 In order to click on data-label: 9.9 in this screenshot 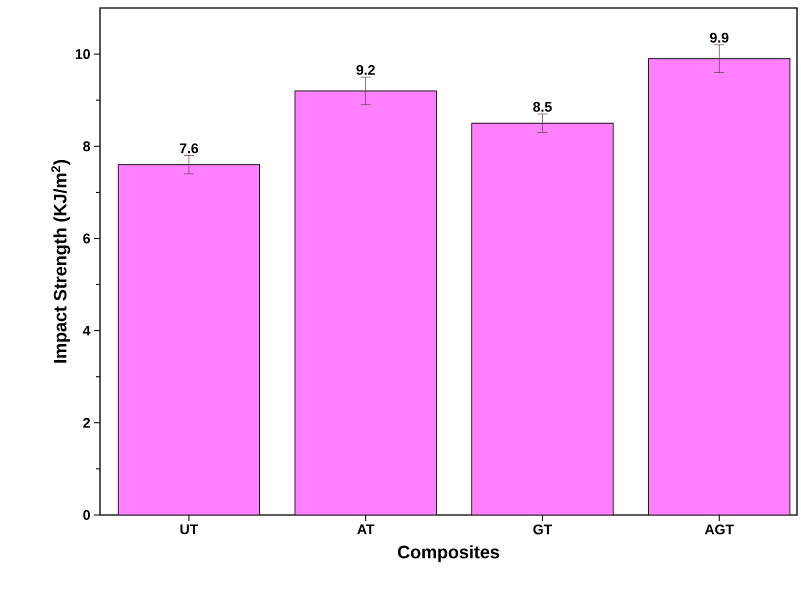, I will do `click(719, 37)`.